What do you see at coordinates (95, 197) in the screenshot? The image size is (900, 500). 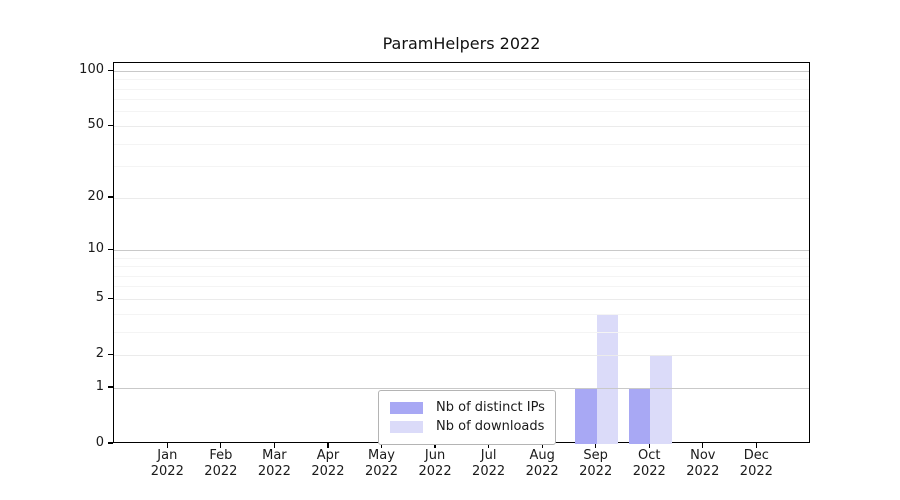 I see `y-tick-label: 20` at bounding box center [95, 197].